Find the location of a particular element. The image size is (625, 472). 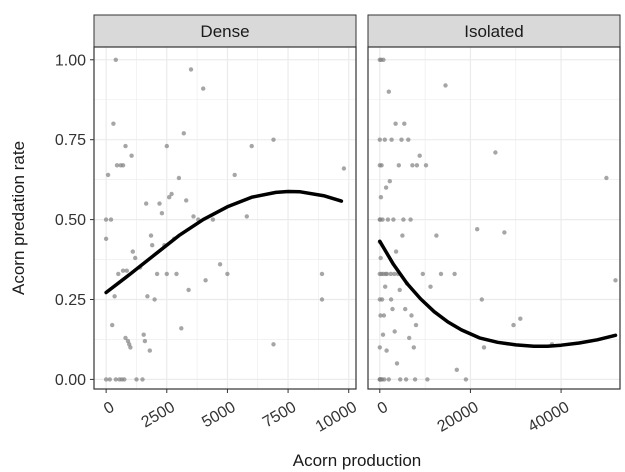

x-tick-label-isolated: 40000 is located at coordinates (548, 417).